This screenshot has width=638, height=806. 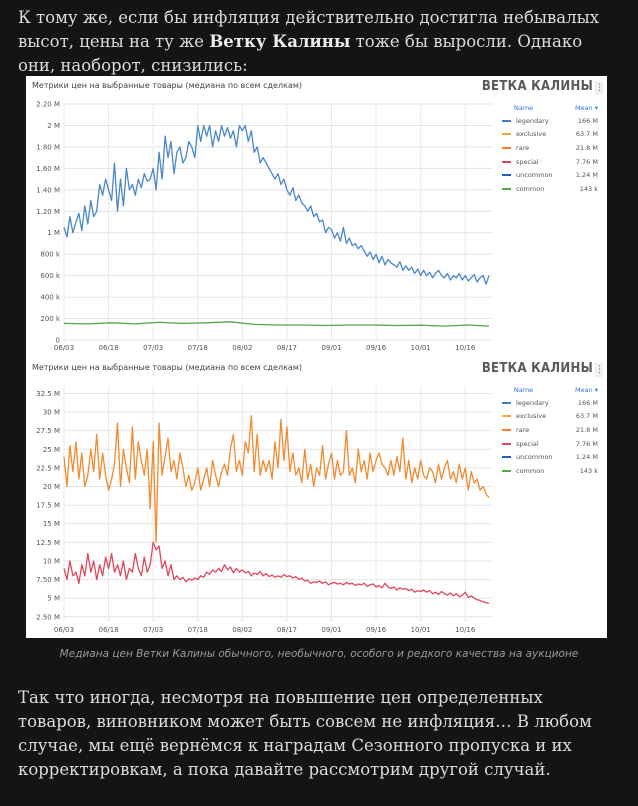 I want to click on y-tick-label: 2 M, so click(x=53, y=126).